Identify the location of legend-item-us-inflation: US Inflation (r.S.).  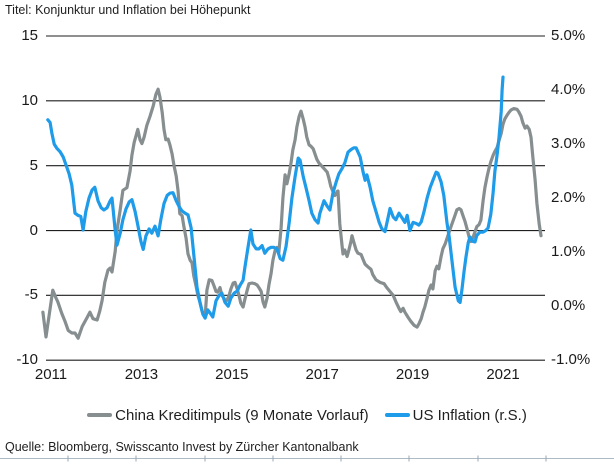
(455, 415).